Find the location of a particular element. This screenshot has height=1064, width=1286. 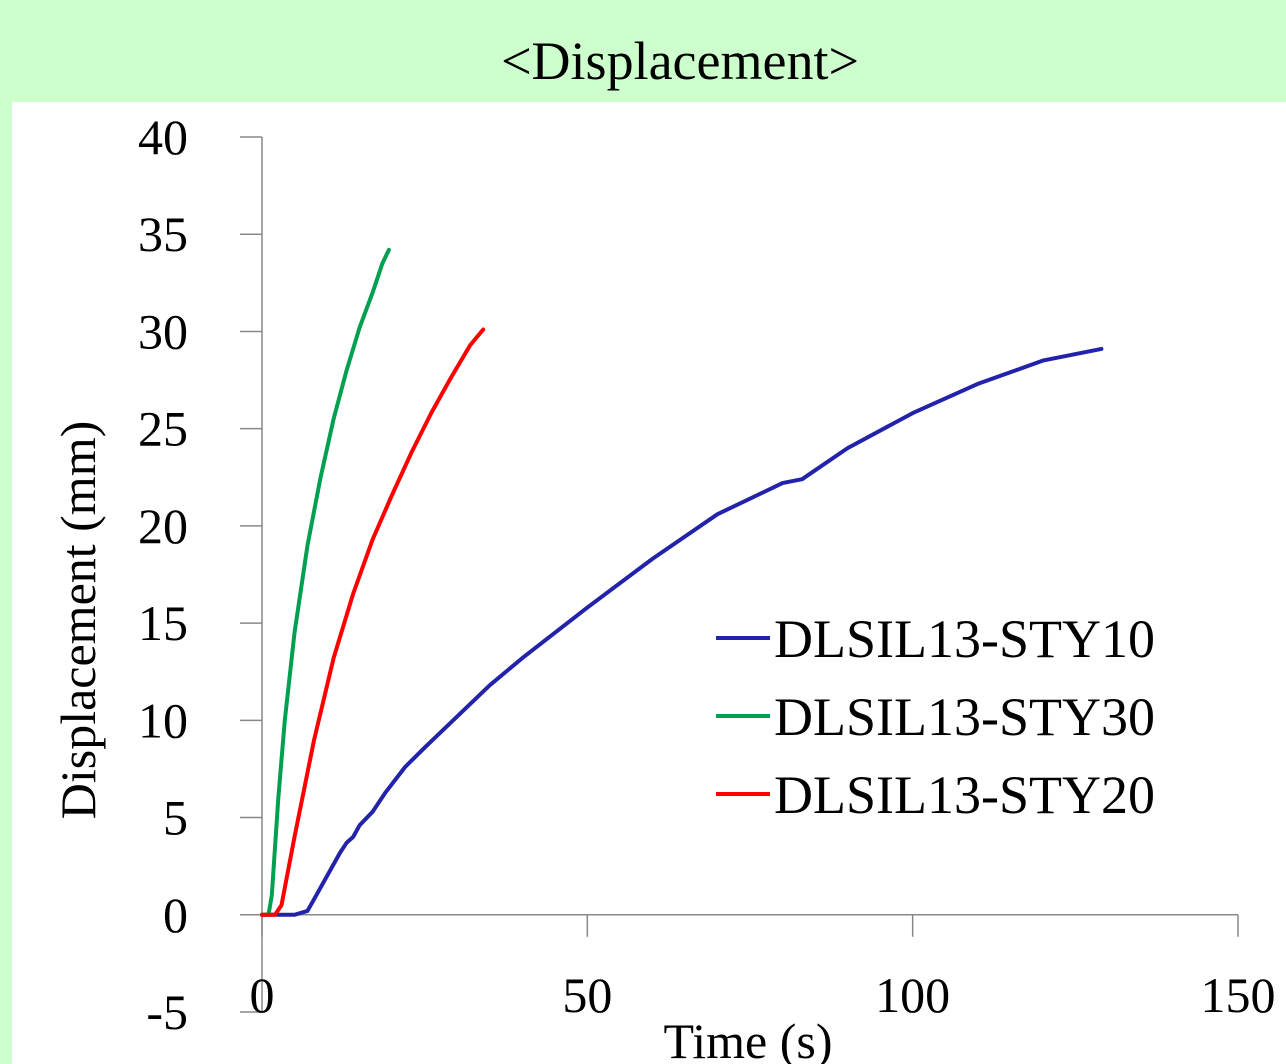

y-tick-label: -5 is located at coordinates (167, 1012).